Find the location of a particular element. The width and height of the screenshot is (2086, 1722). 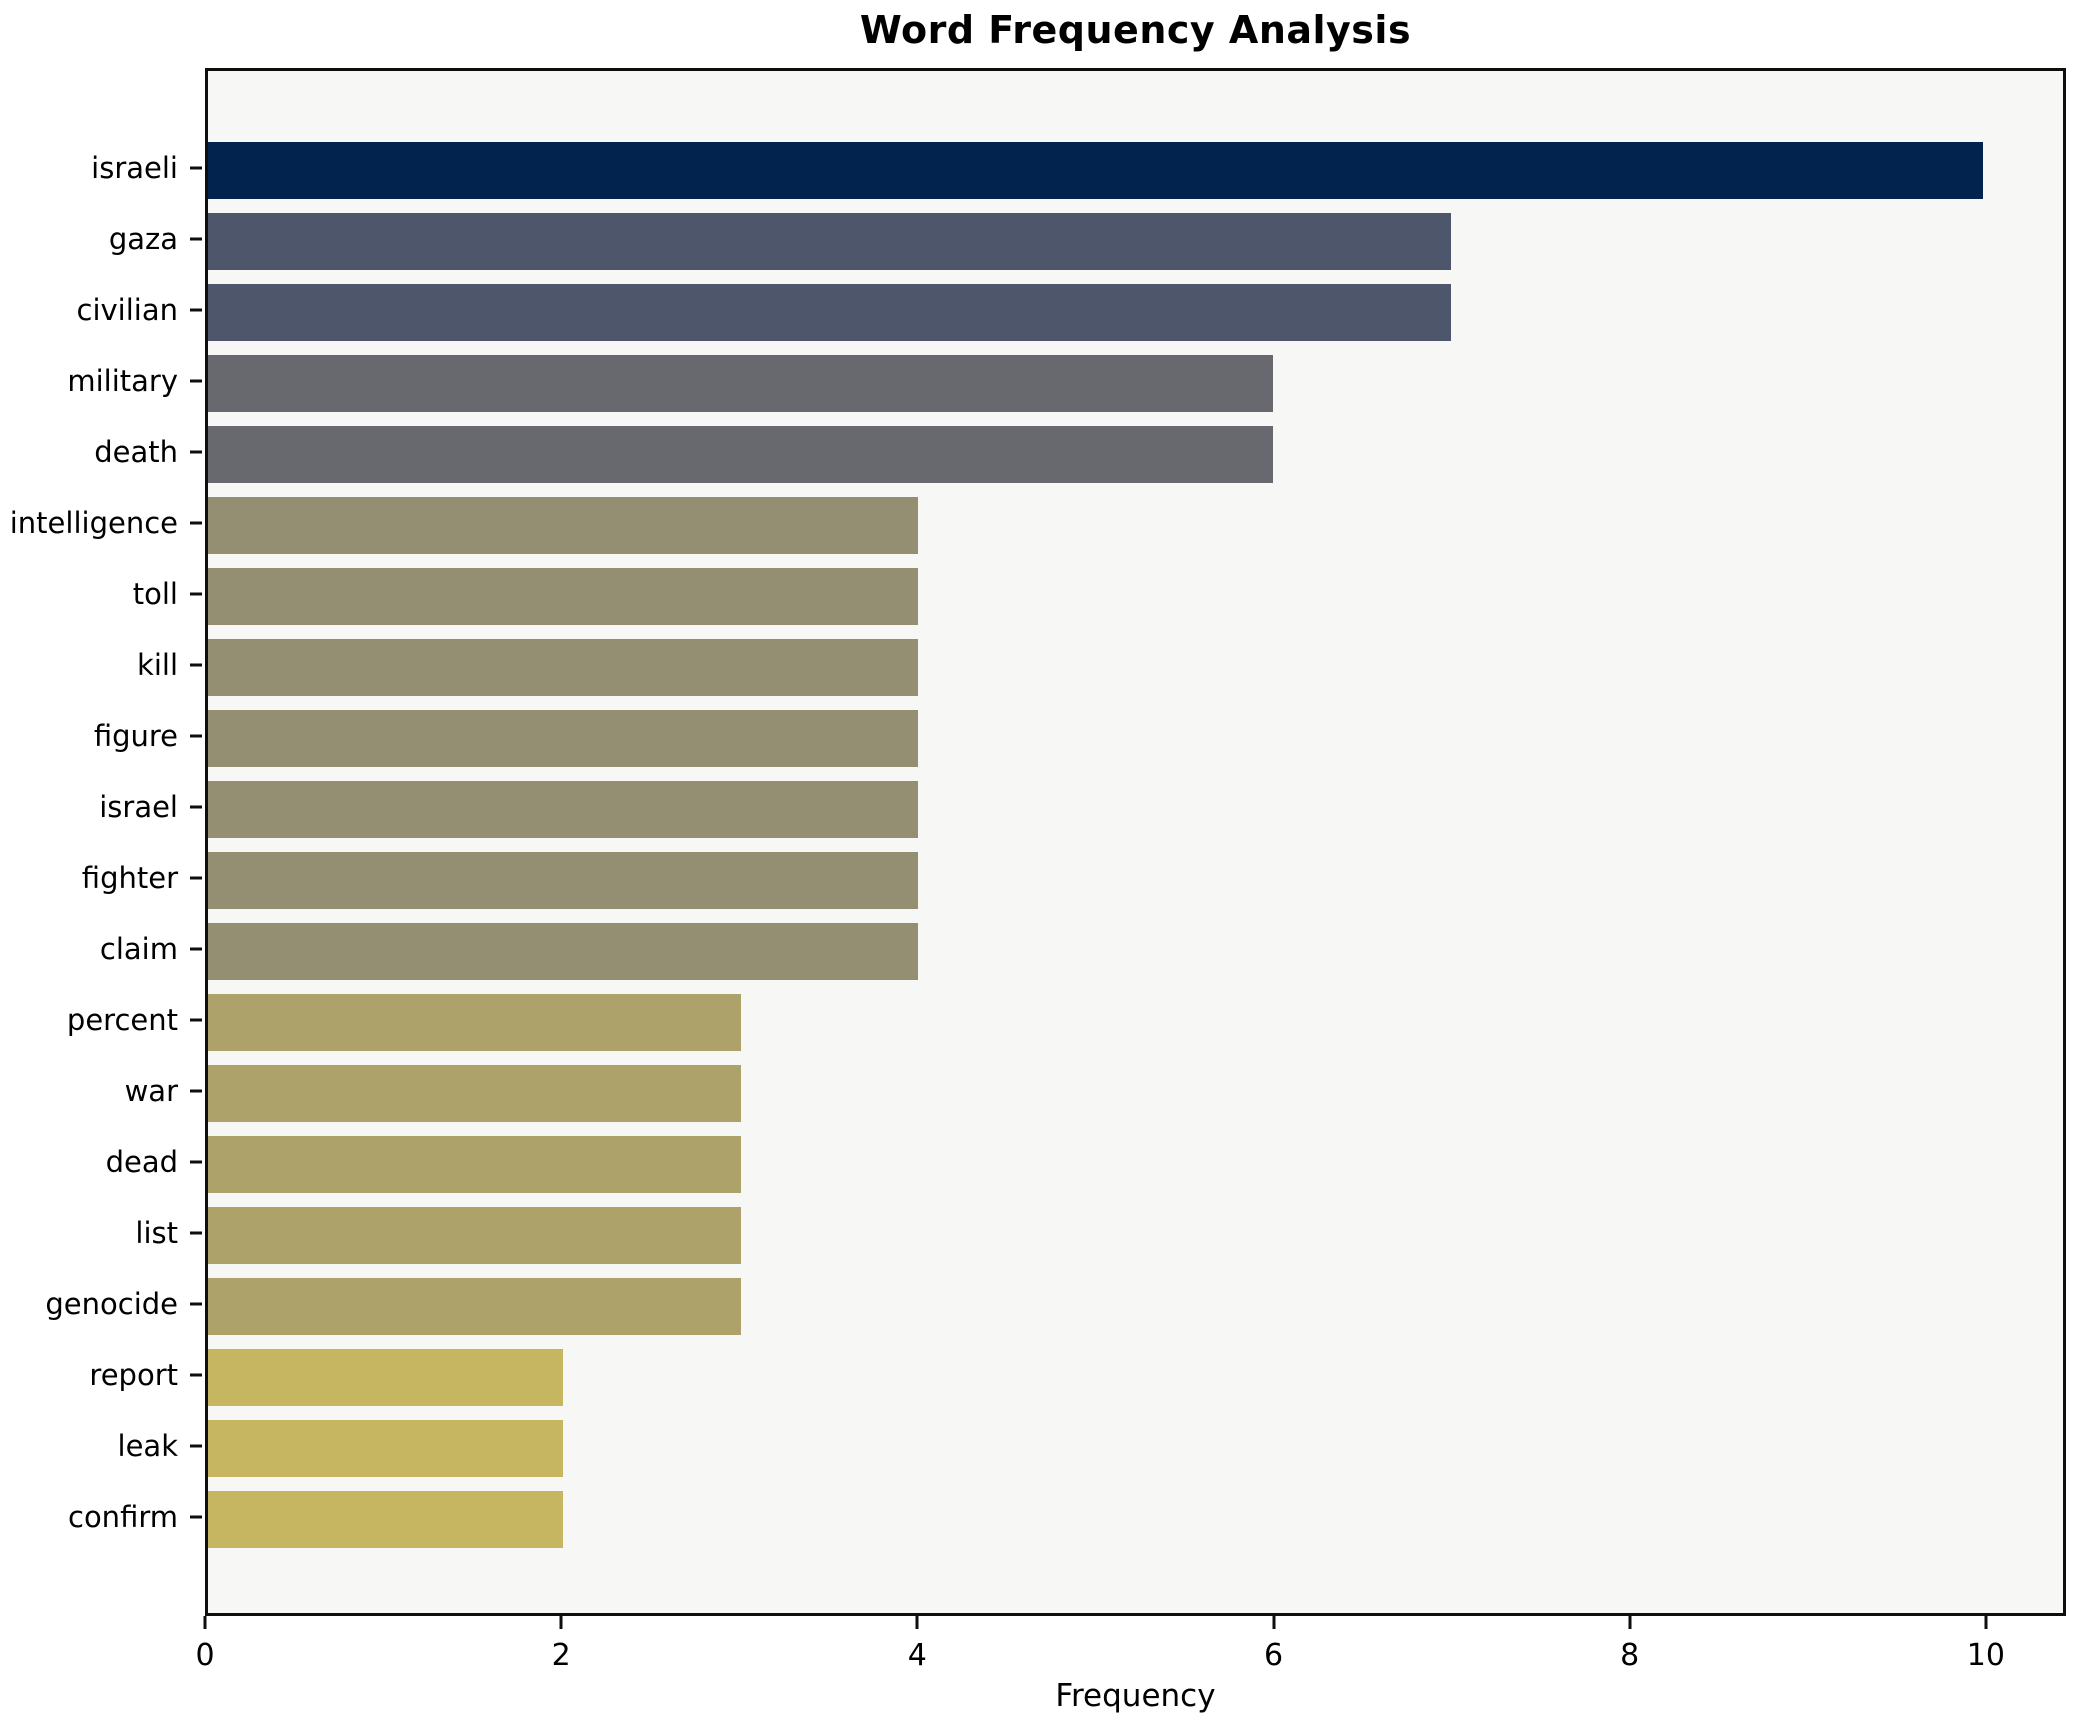

y-tick-label-war: war is located at coordinates (151, 1090).